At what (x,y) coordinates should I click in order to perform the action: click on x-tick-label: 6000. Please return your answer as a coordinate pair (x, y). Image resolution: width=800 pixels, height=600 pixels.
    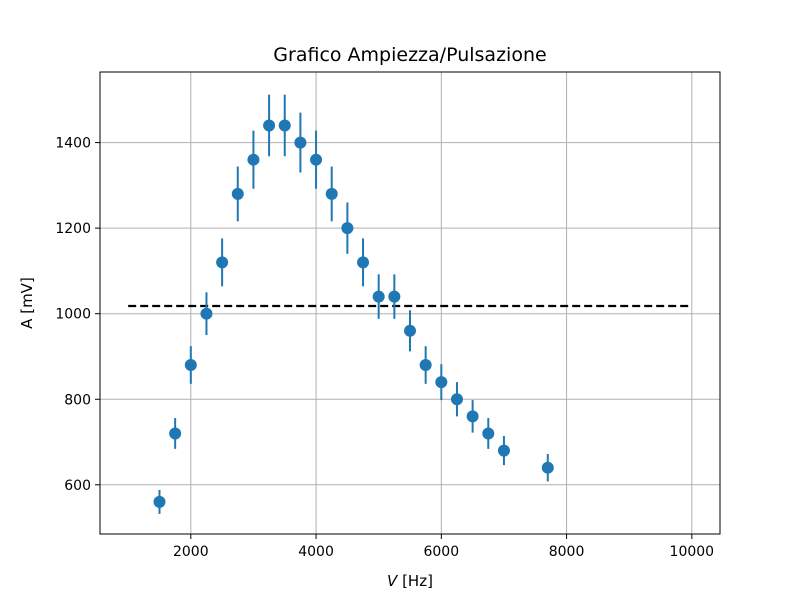
    Looking at the image, I should click on (441, 552).